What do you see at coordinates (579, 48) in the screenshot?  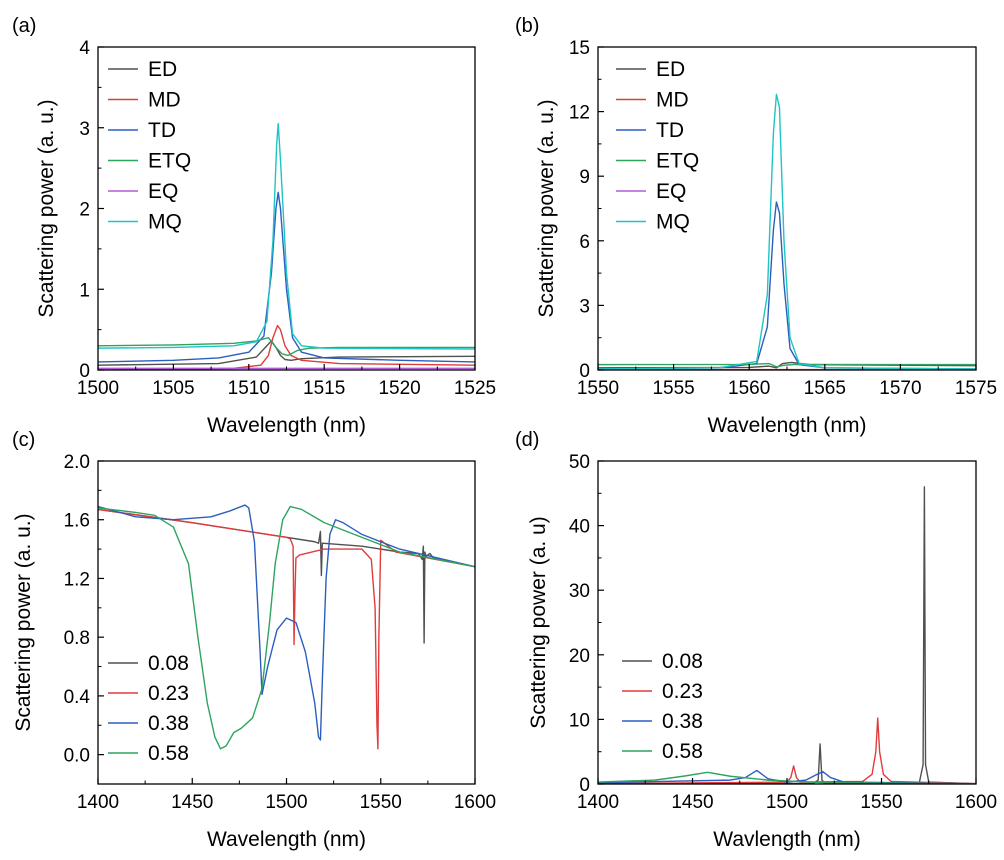 I see `y-tick-label: 15` at bounding box center [579, 48].